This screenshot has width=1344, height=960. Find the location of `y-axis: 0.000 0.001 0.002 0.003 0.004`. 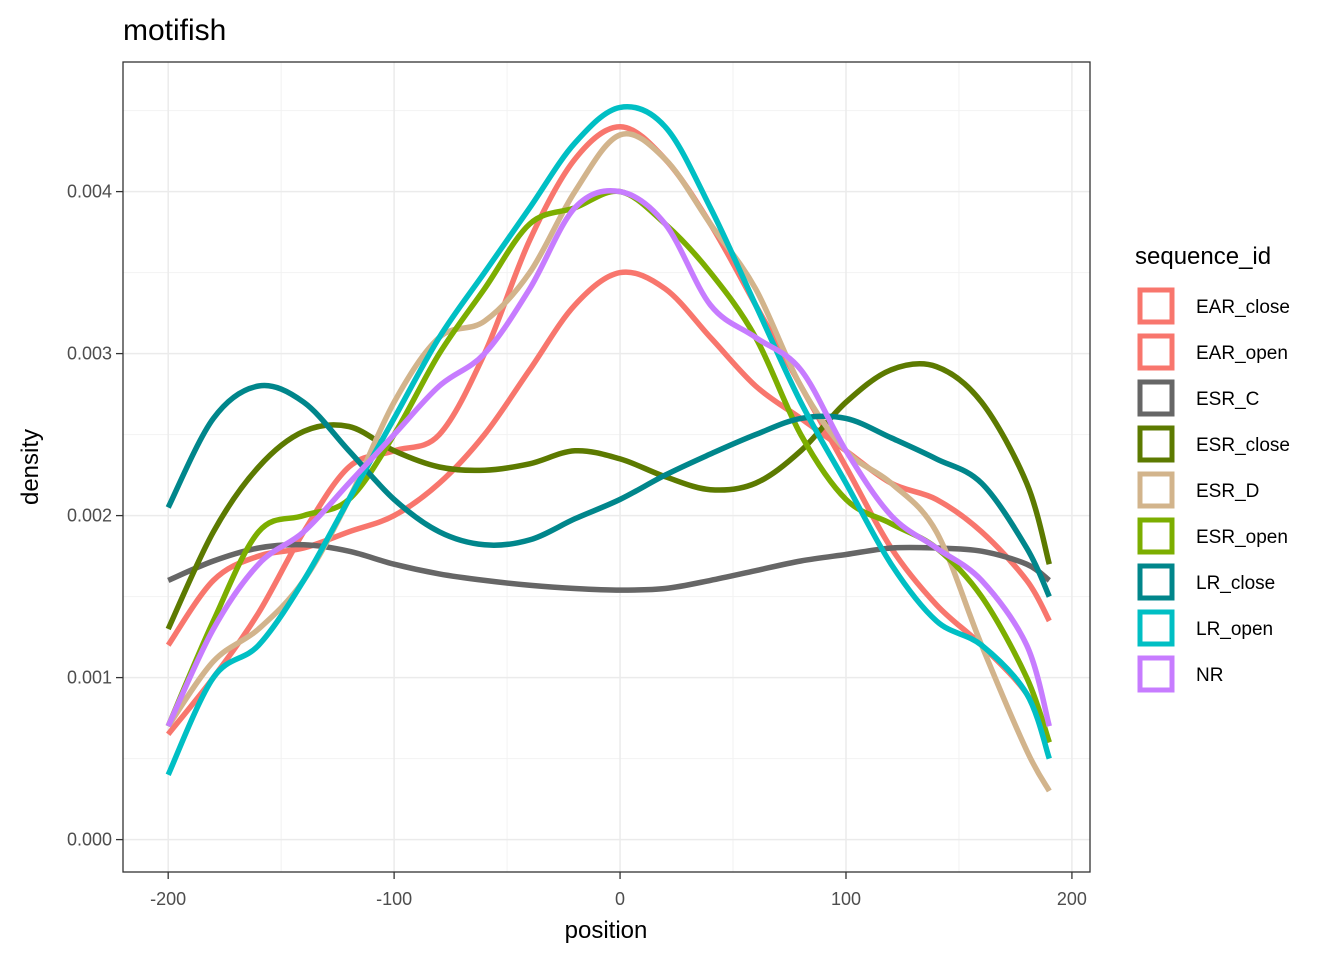

y-axis: 0.000 0.001 0.002 0.003 0.004 is located at coordinates (95, 516).